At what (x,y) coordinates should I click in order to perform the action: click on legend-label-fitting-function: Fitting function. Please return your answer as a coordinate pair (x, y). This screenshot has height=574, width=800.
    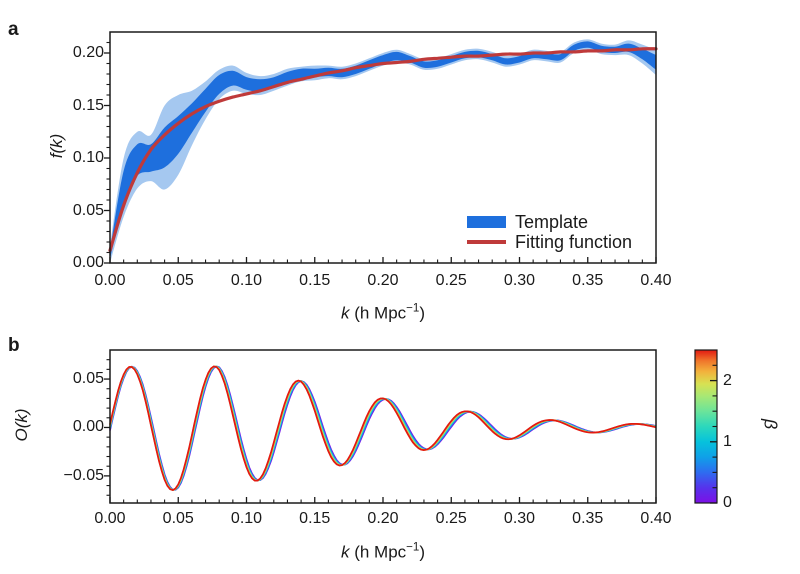
    Looking at the image, I should click on (574, 242).